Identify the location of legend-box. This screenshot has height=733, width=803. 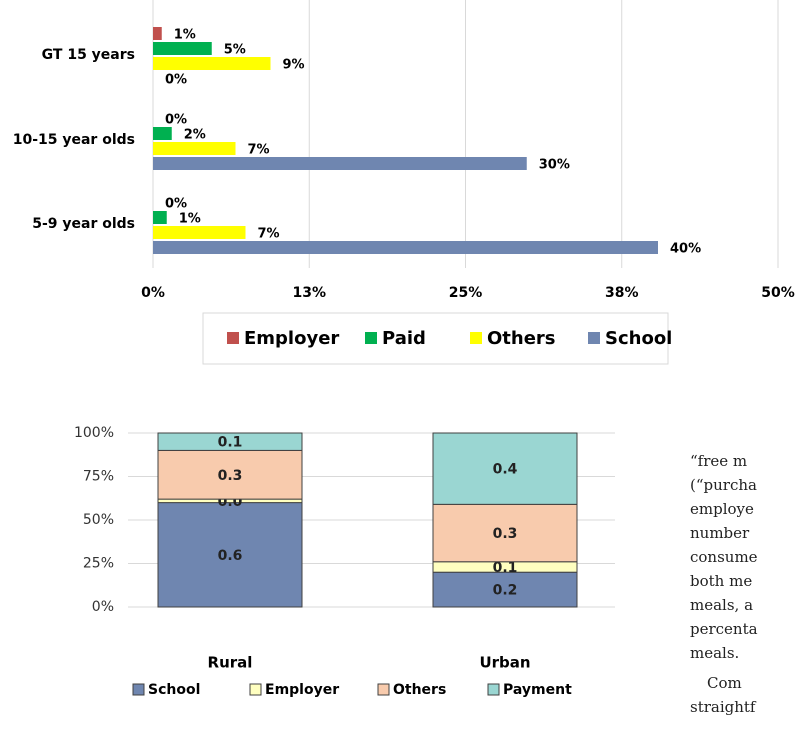
(435, 338).